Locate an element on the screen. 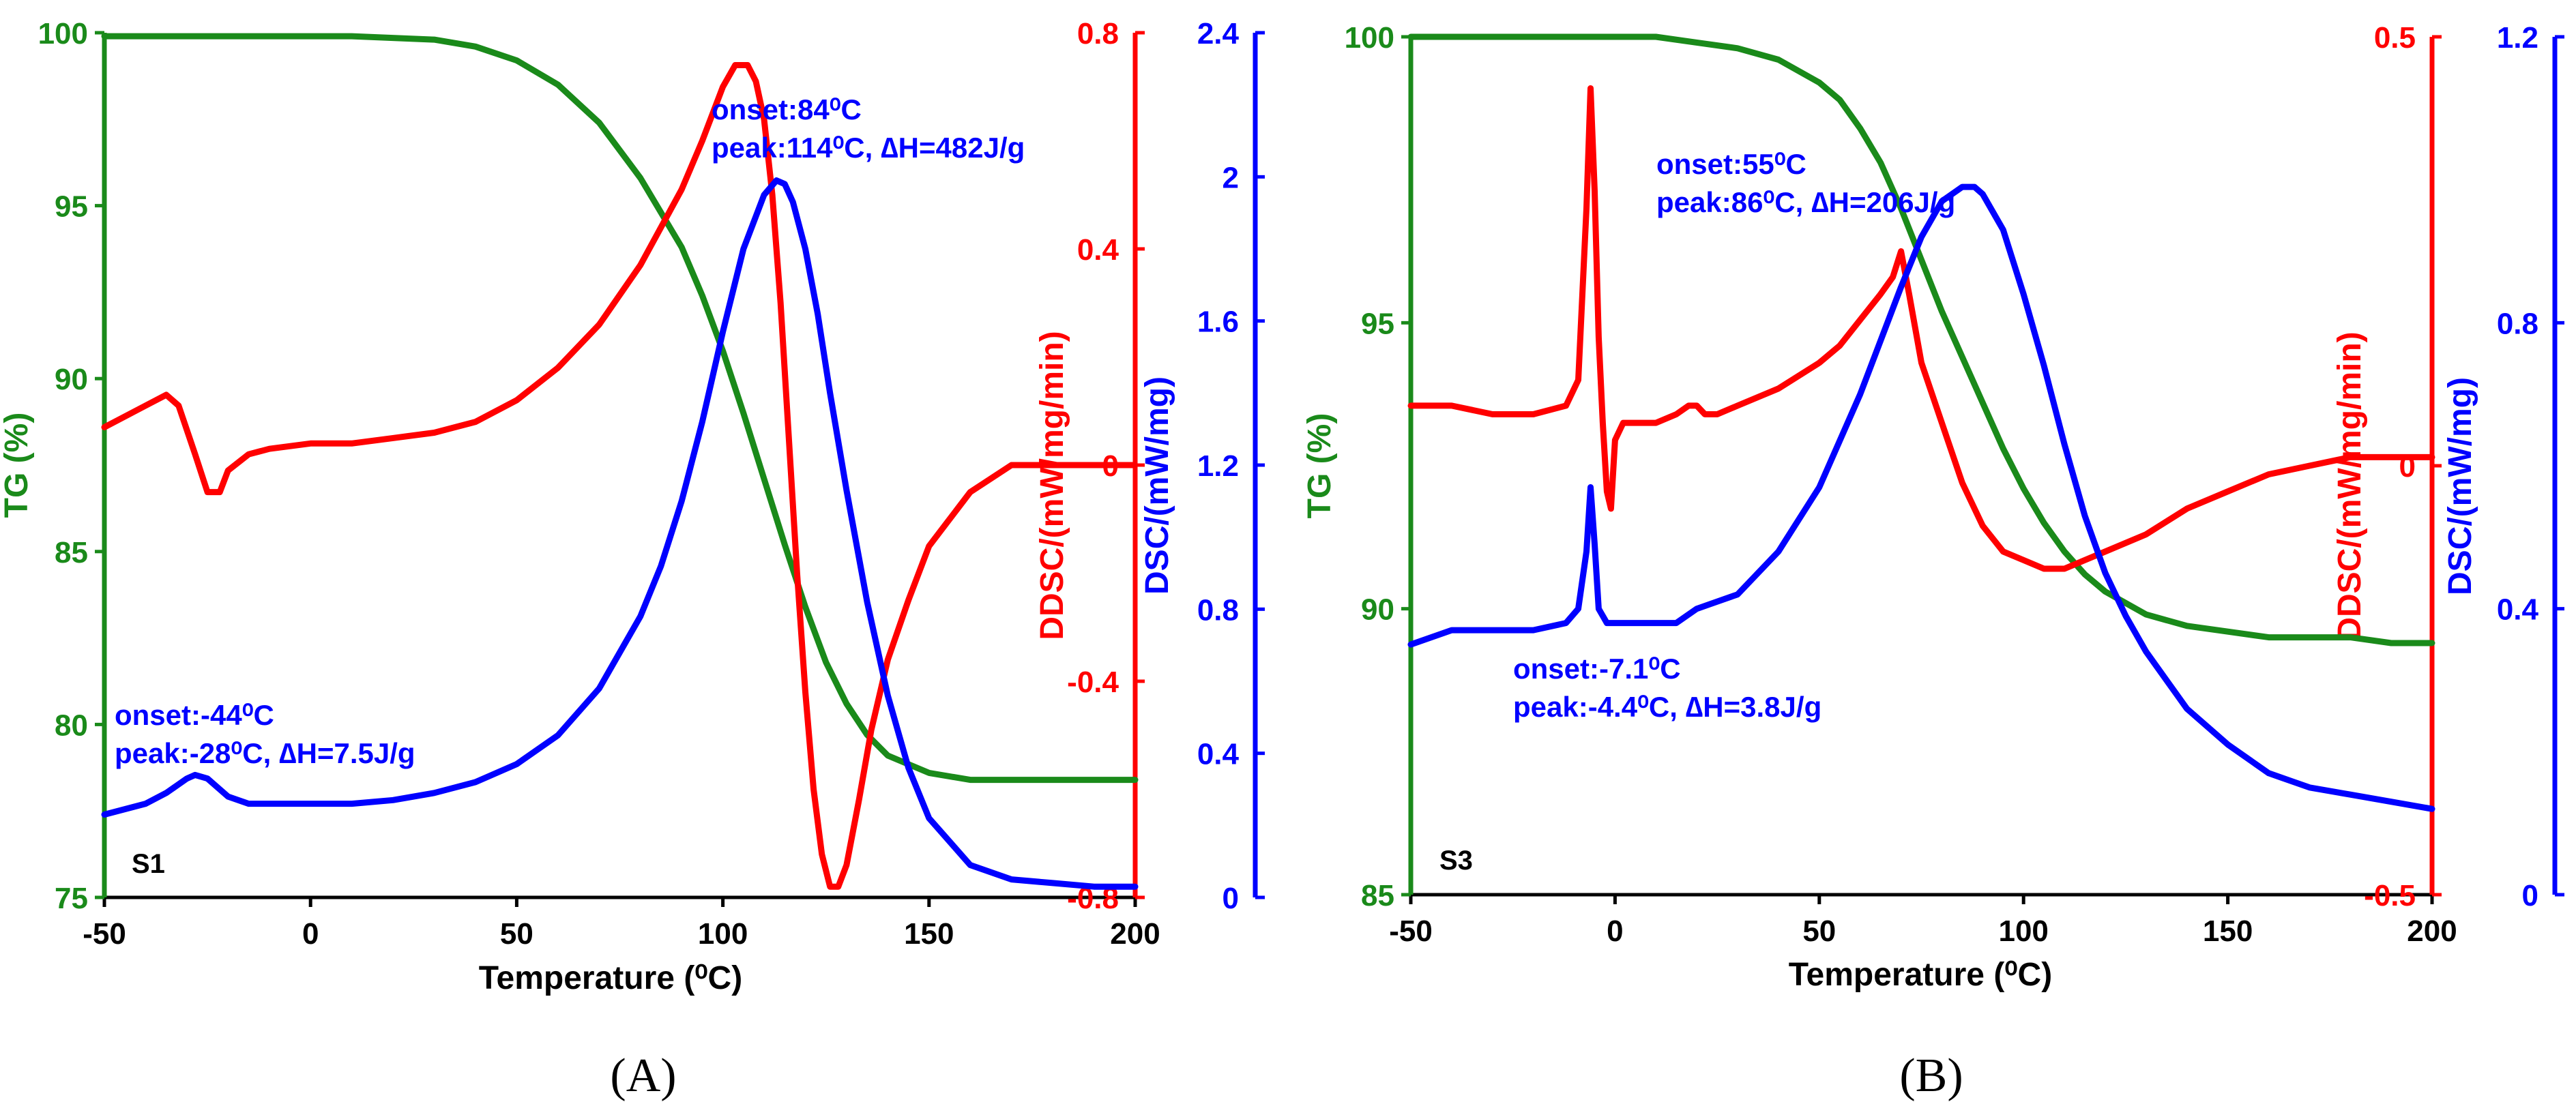  y-tick-label: 1.6 is located at coordinates (1218, 322).